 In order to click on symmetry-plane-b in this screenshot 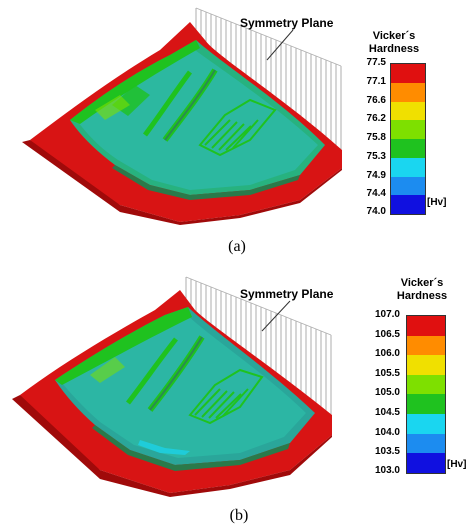, I will do `click(258, 351)`.